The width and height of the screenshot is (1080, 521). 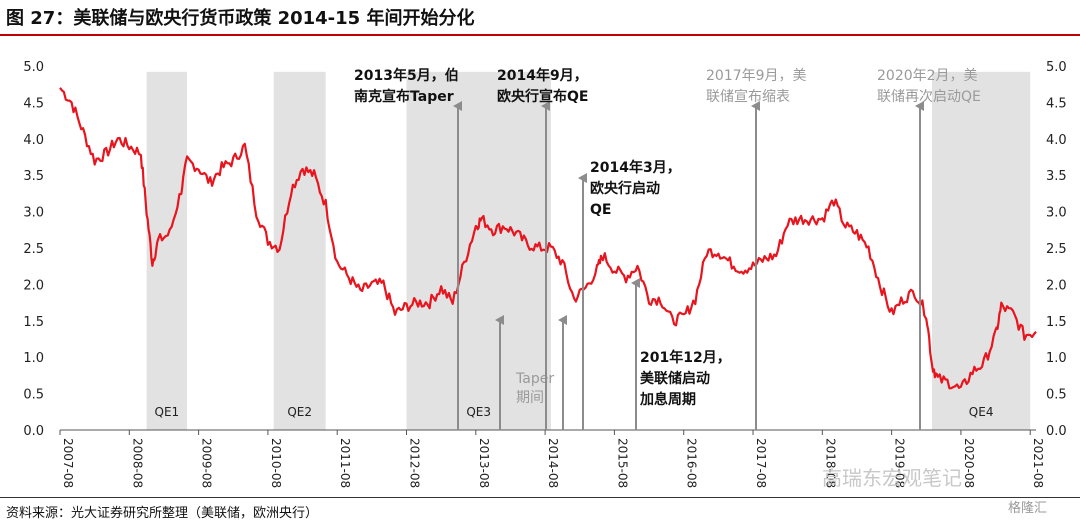 I want to click on x-tick-label: 2017-08, so click(x=761, y=463).